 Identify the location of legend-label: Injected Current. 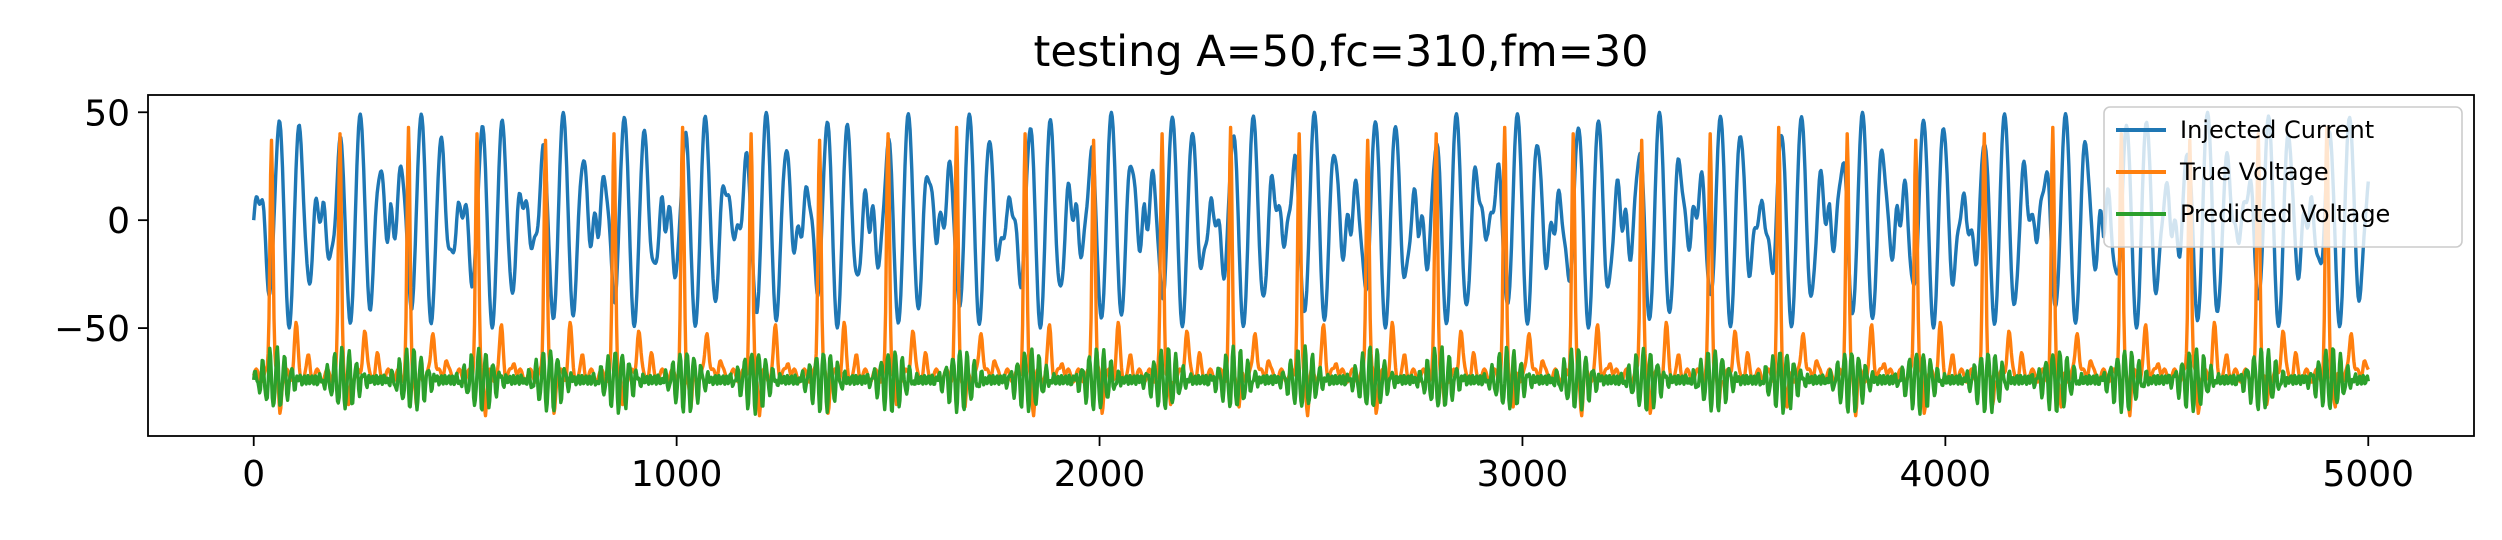
(2277, 130).